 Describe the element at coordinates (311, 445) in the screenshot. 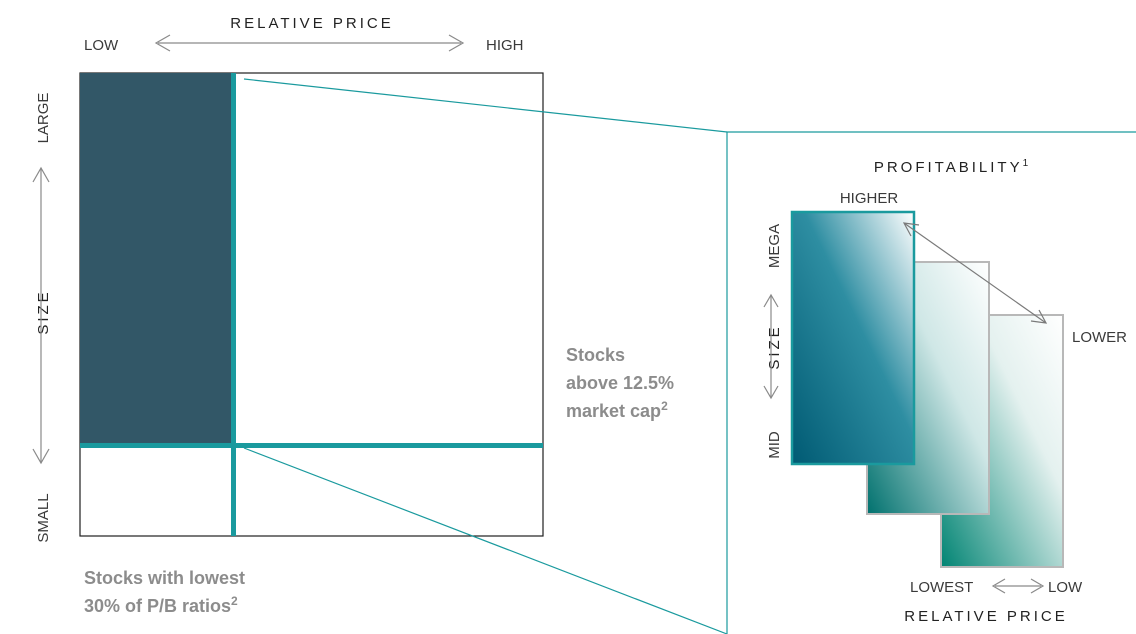

I see `size-divider-line` at that location.